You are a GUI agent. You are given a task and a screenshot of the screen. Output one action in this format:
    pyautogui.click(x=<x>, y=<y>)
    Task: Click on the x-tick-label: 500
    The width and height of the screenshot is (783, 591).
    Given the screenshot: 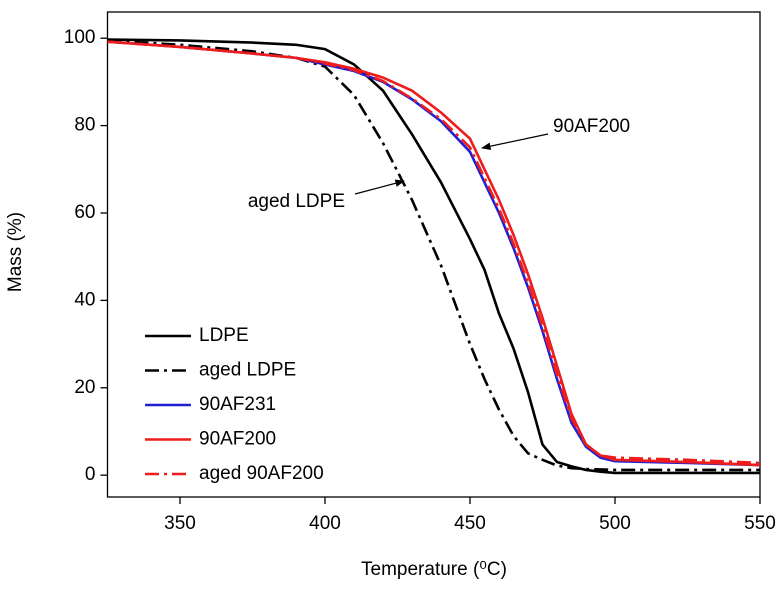 What is the action you would take?
    pyautogui.click(x=615, y=523)
    